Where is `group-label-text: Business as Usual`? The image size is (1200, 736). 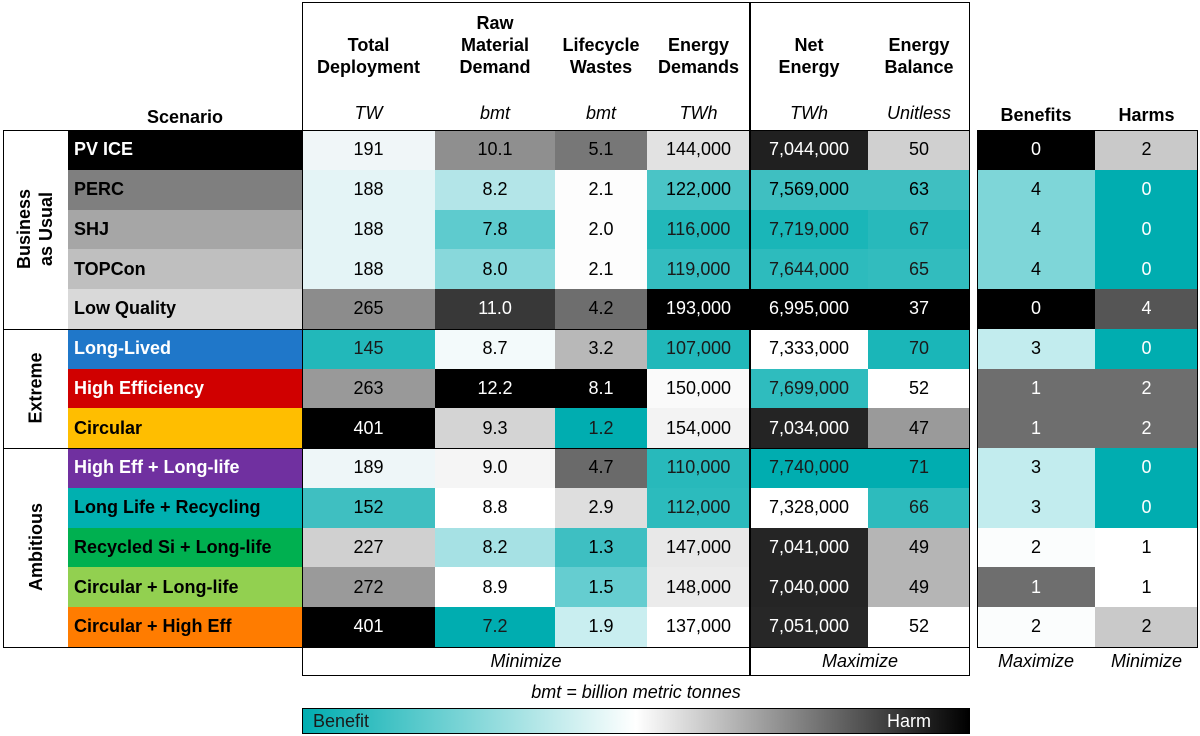
group-label-text: Business as Usual is located at coordinates (35, 229).